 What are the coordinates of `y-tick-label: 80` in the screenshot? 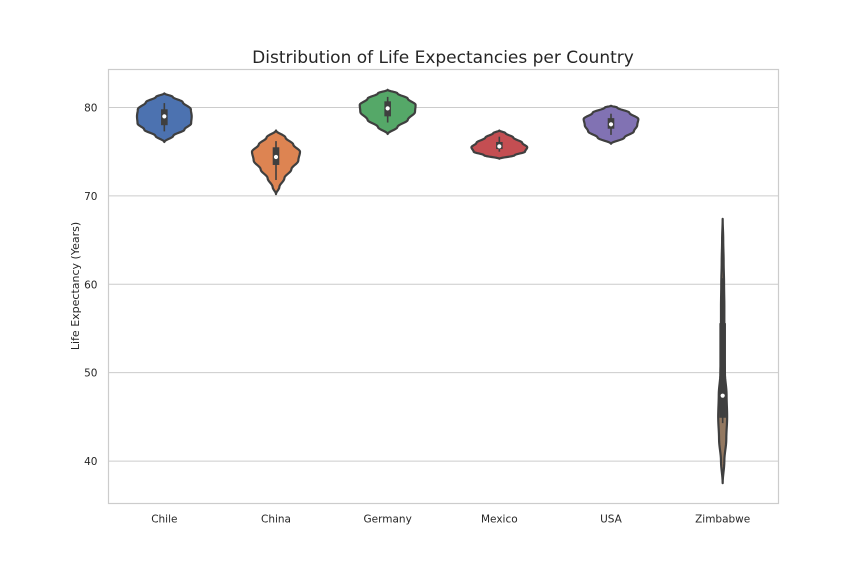 It's located at (90, 109).